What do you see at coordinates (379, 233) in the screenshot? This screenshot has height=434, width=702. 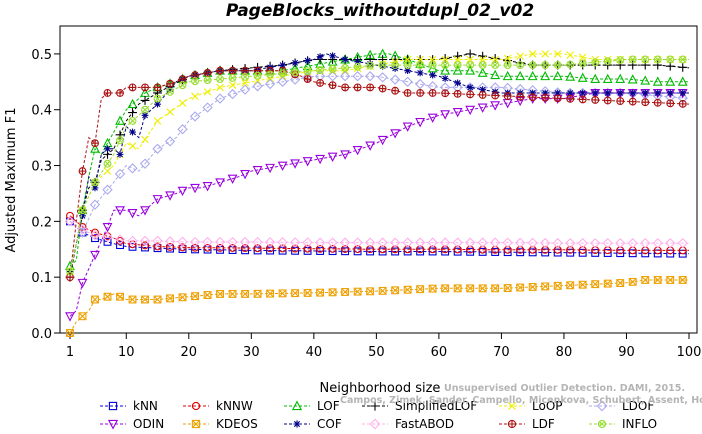 I see `series-line` at bounding box center [379, 233].